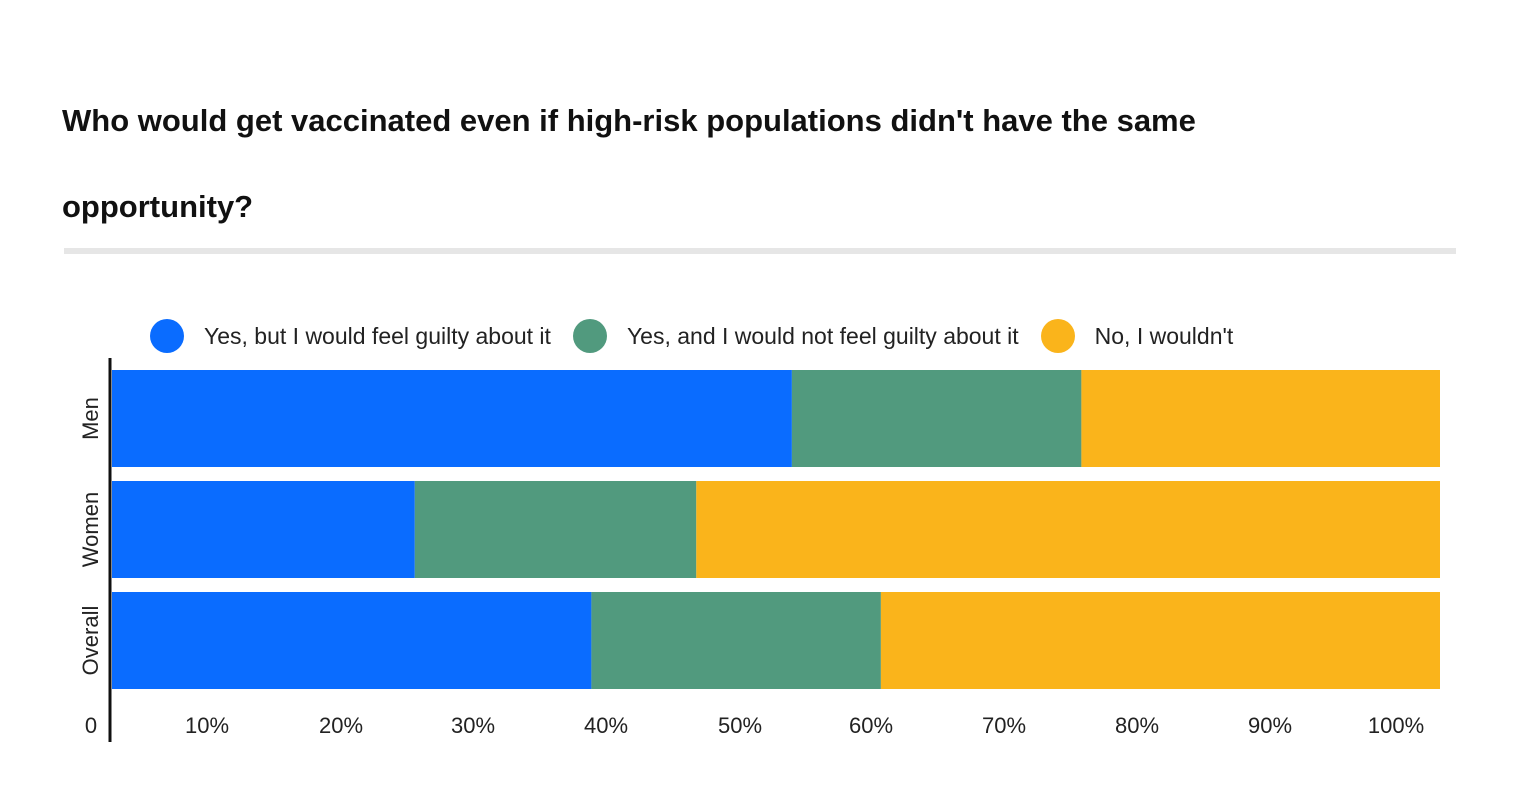 Image resolution: width=1520 pixels, height=804 pixels. I want to click on bar-group-women, so click(776, 529).